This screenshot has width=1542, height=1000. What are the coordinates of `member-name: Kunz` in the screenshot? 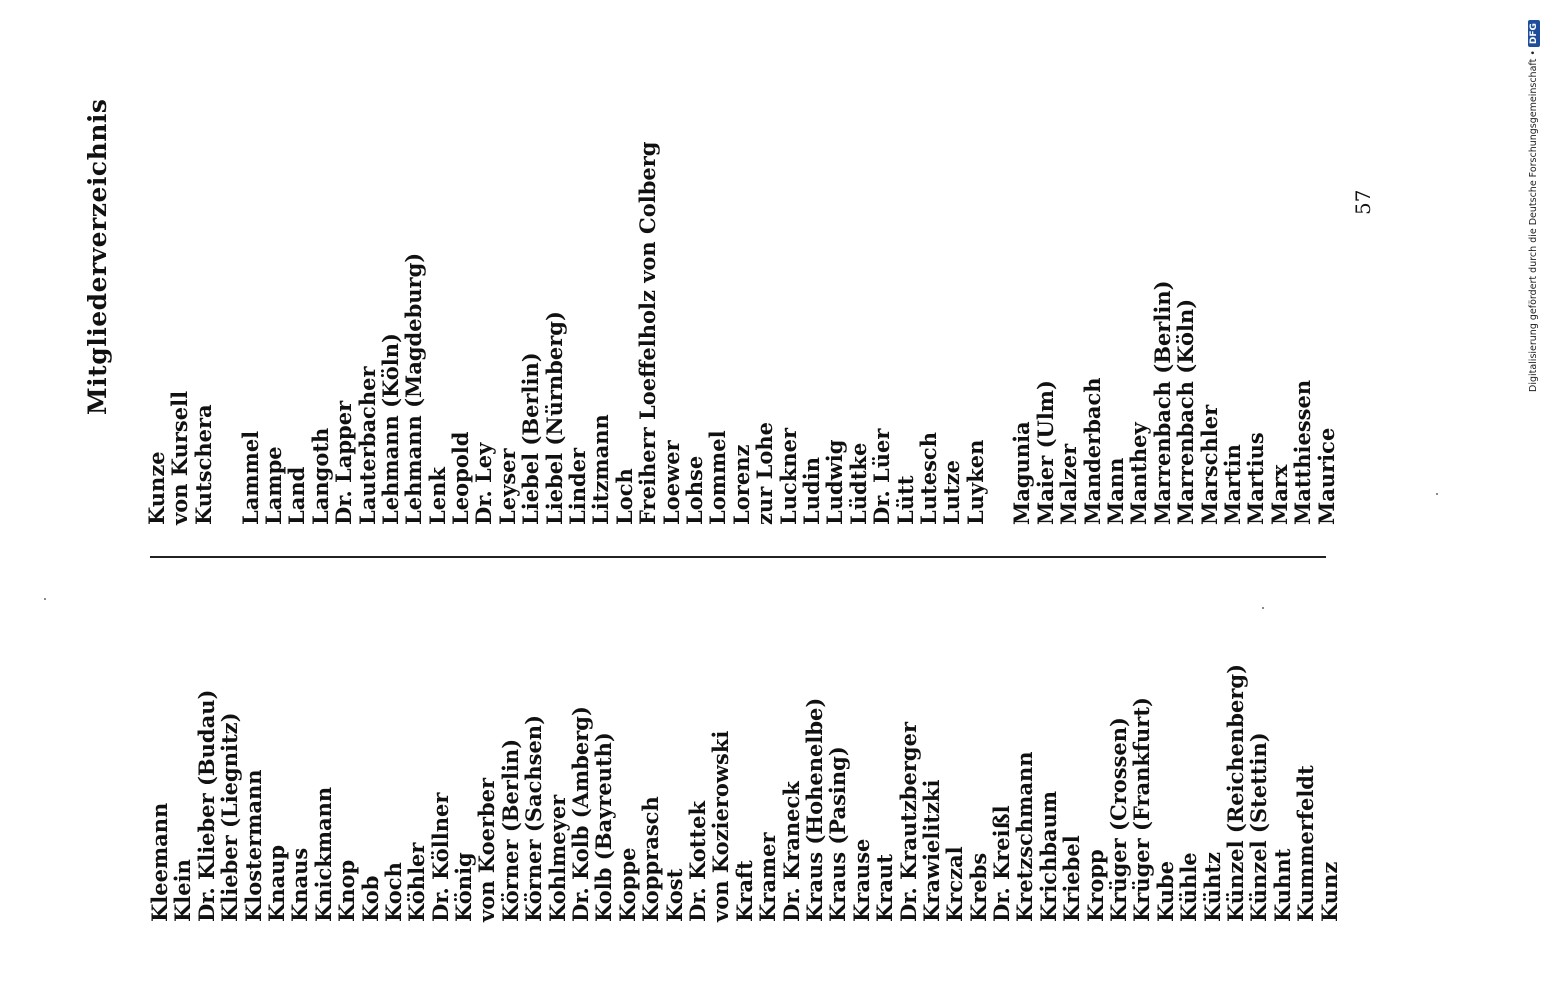 It's located at (1329, 891).